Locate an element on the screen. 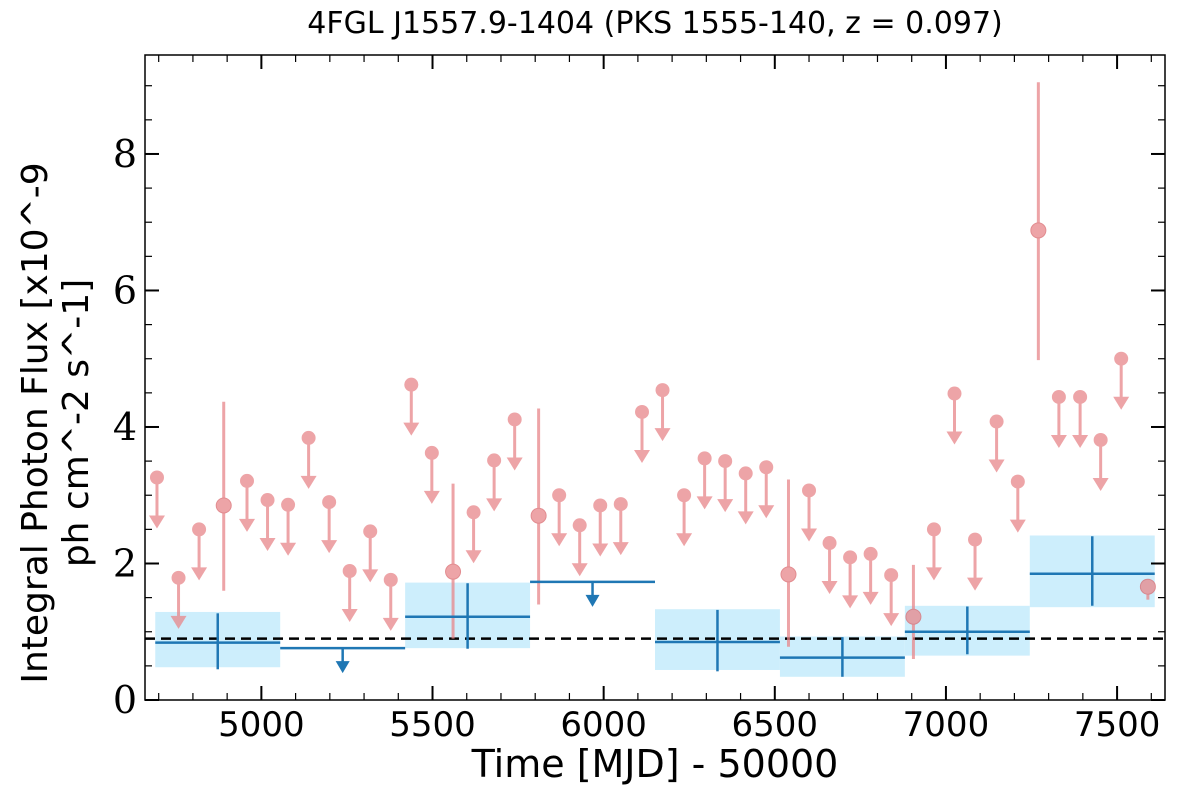  x-tick-label: 6000 is located at coordinates (603, 725).